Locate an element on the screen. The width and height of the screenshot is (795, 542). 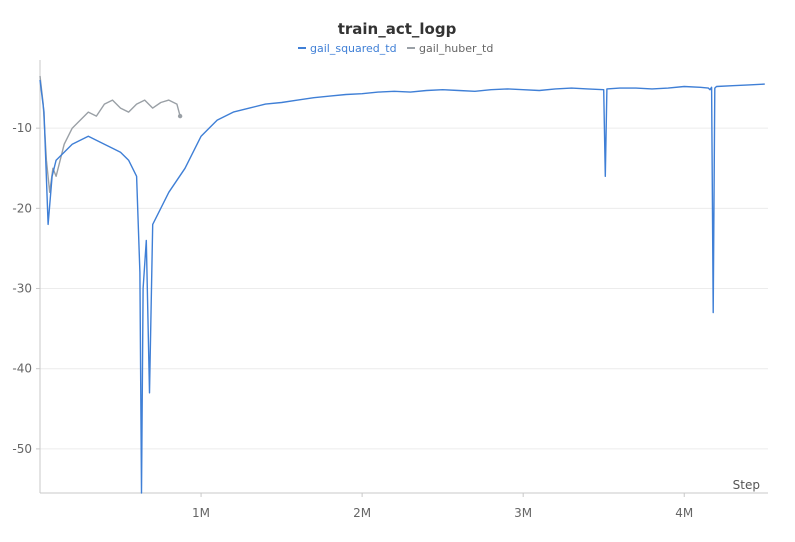
y-tick-label-0: -10 is located at coordinates (22, 128).